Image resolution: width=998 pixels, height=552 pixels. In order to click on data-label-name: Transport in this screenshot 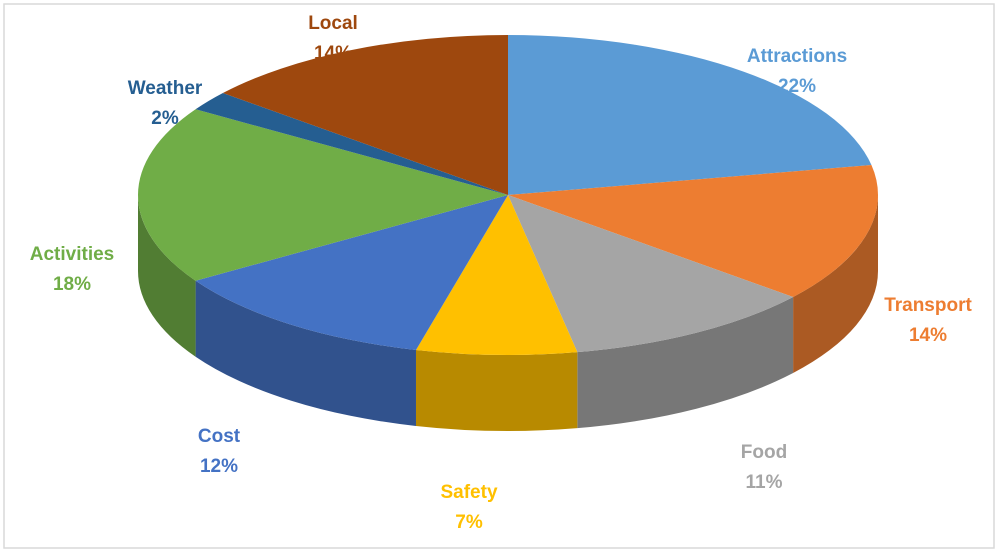, I will do `click(928, 305)`.